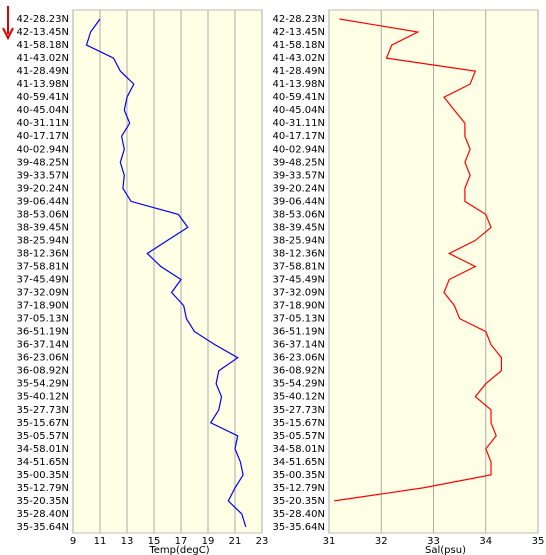 The width and height of the screenshot is (546, 555). What do you see at coordinates (235, 541) in the screenshot?
I see `x-tick-label: 21` at bounding box center [235, 541].